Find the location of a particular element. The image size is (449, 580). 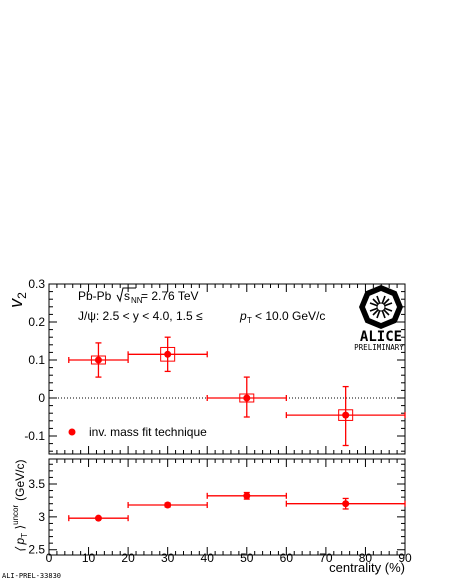

bottom-y-tick-labels: 2.5 3 3.5 is located at coordinates (36, 517).